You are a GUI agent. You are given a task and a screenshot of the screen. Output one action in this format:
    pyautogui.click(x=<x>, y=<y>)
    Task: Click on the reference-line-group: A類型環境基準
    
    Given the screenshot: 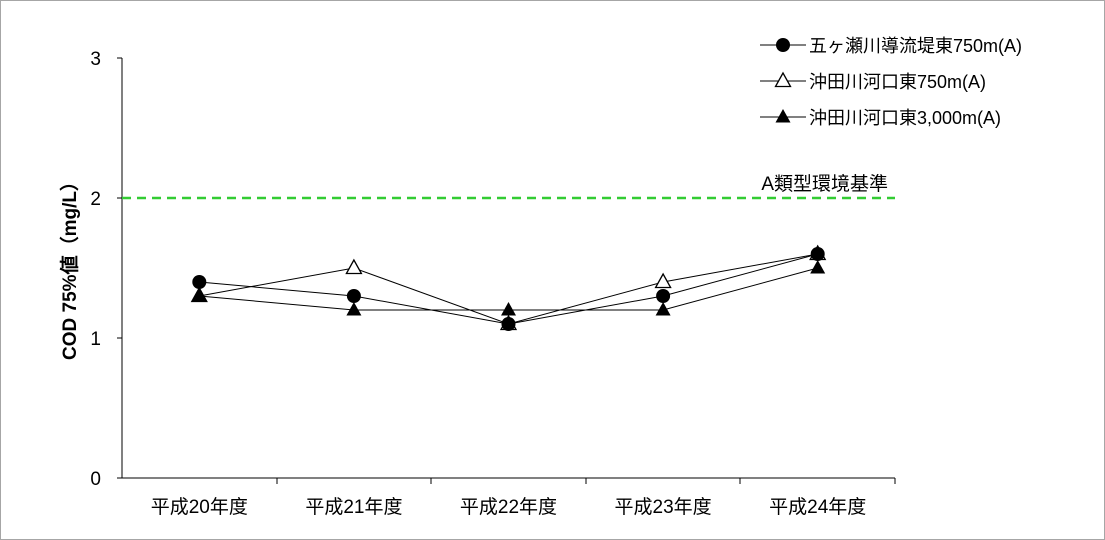 What is the action you would take?
    pyautogui.click(x=508, y=186)
    